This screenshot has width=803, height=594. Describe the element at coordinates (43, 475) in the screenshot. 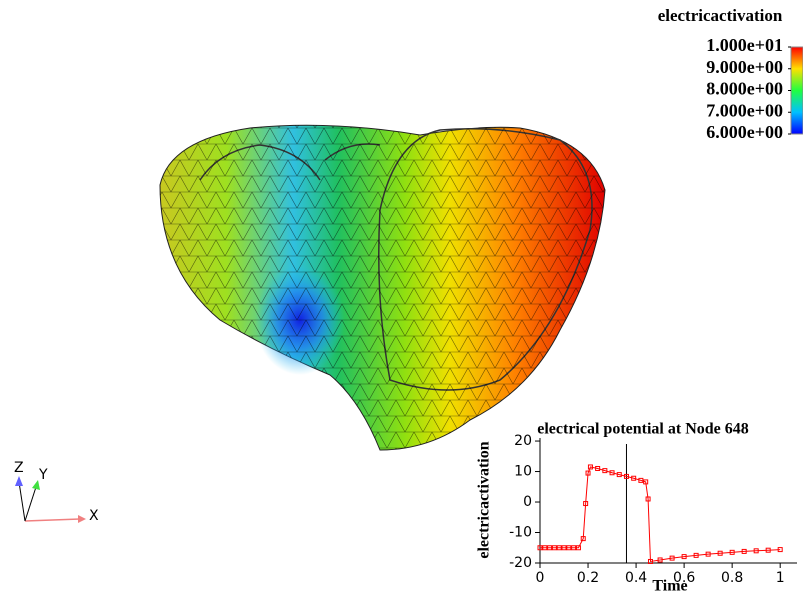

I see `y-label: Y` at that location.